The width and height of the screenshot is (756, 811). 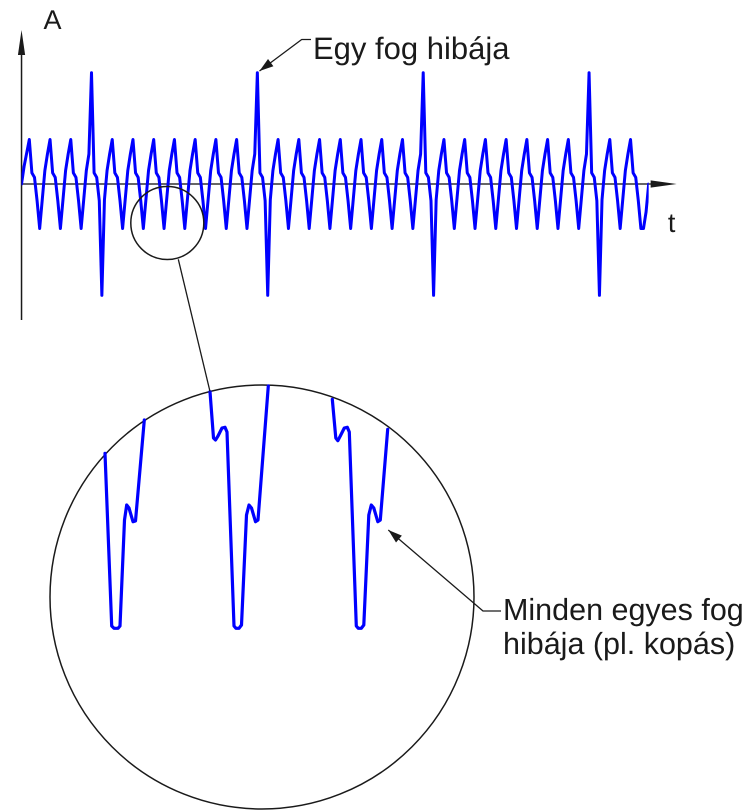 I want to click on text: Minden egyes fog hibája (pl. kopás), so click(x=624, y=627).